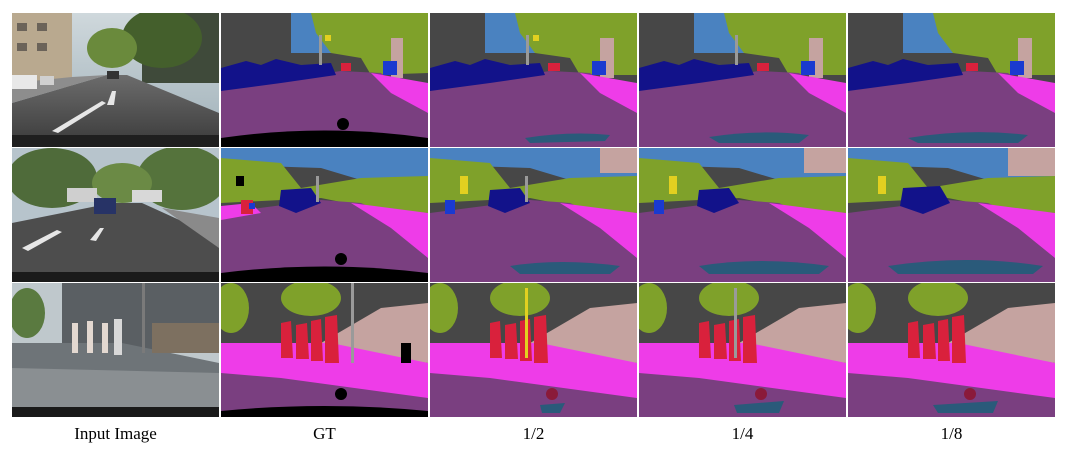 The image size is (1070, 454). Describe the element at coordinates (742, 80) in the screenshot. I see `row1-quarter-prediction` at that location.